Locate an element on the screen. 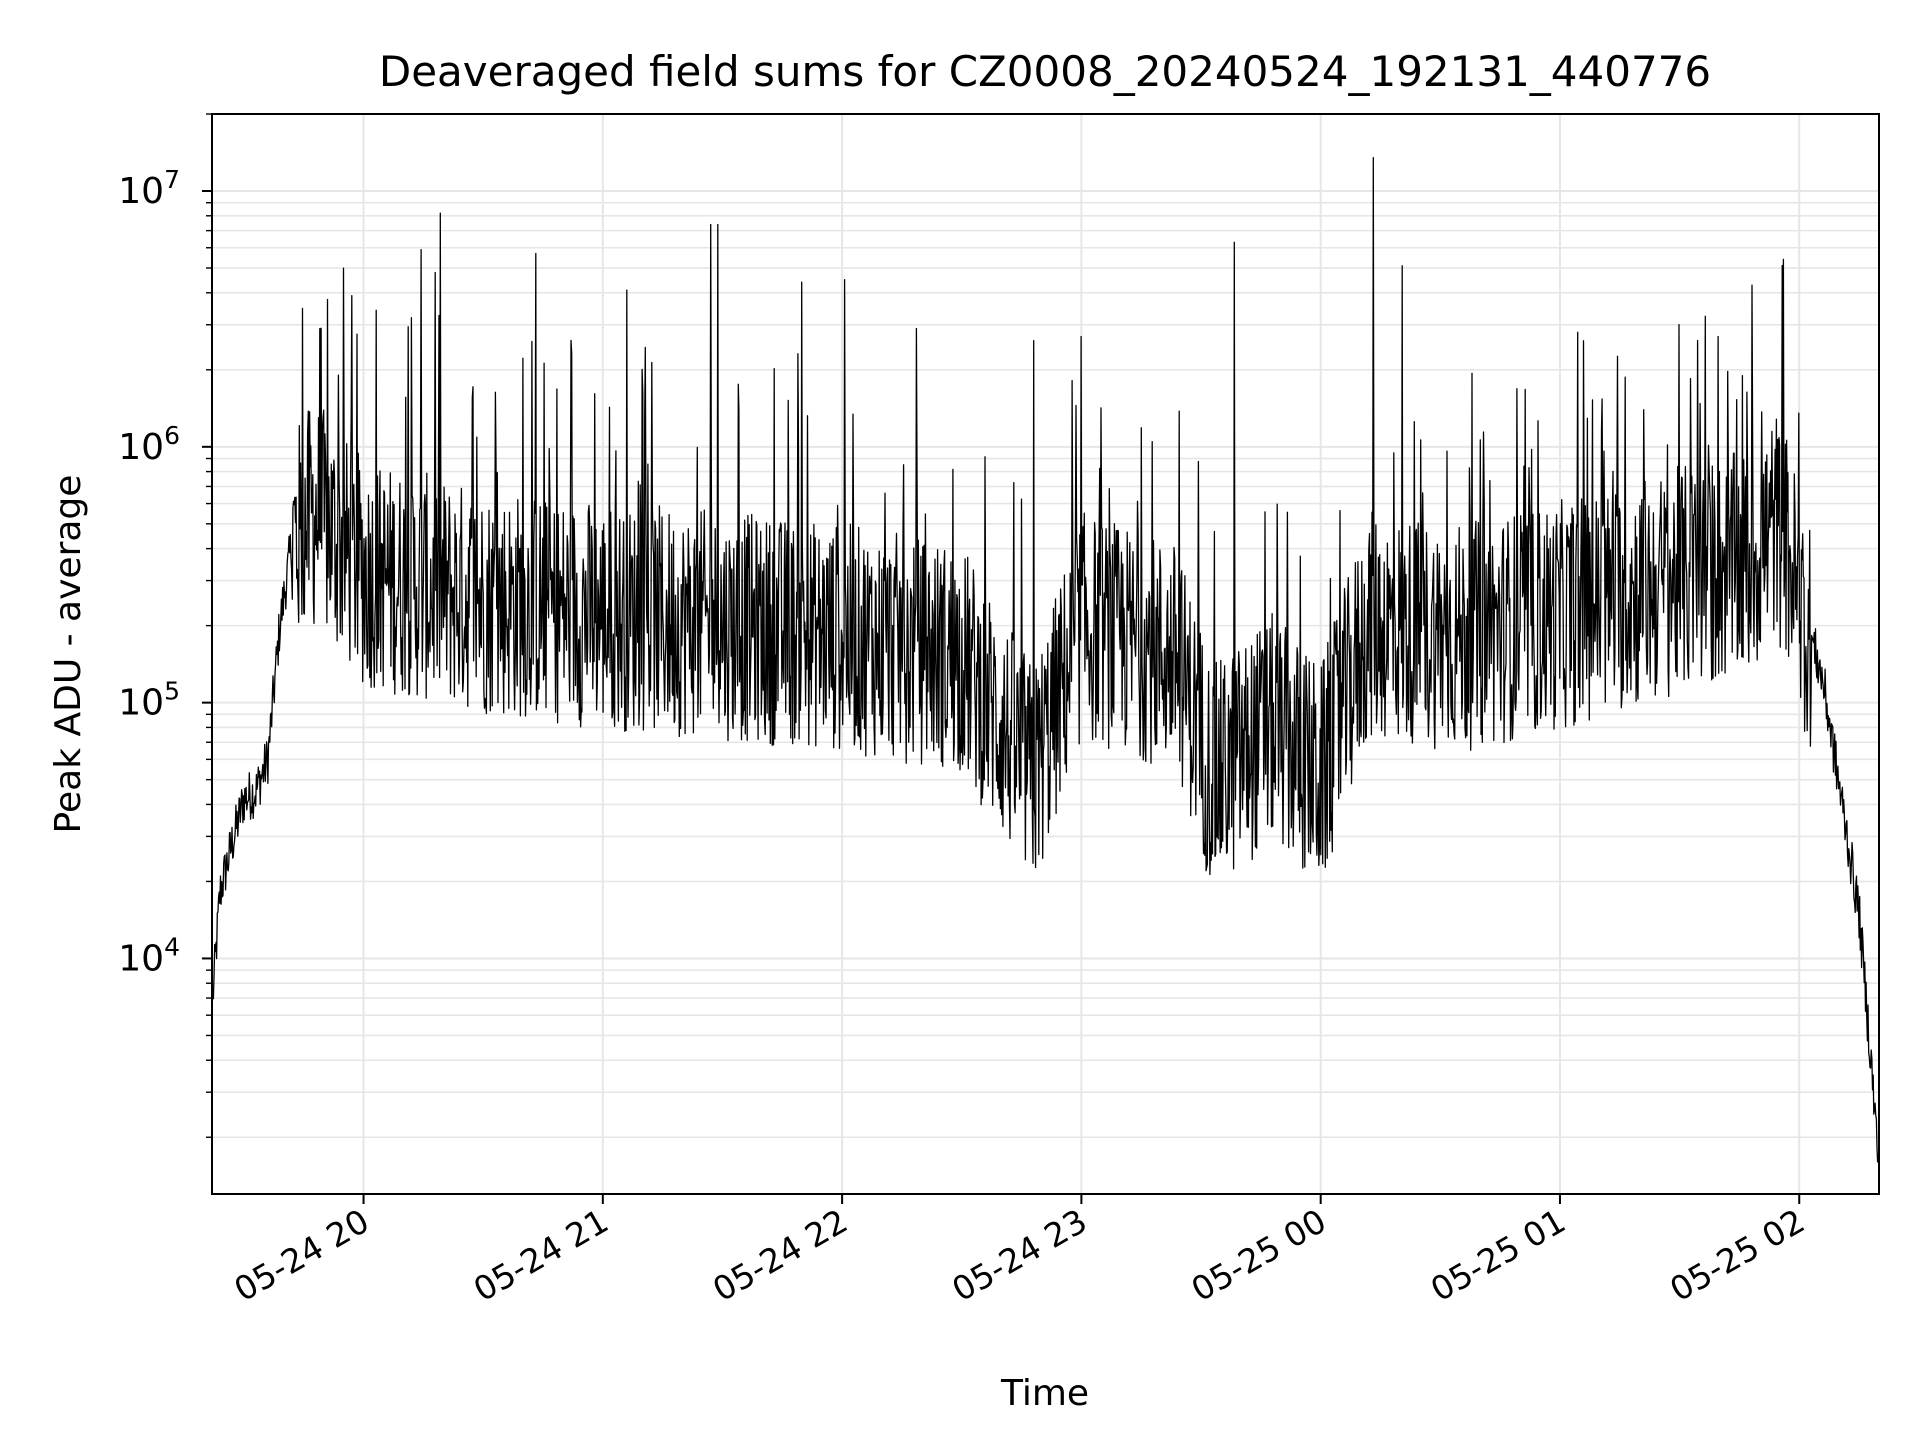  y-tick-label: 10⁵ is located at coordinates (149, 700).